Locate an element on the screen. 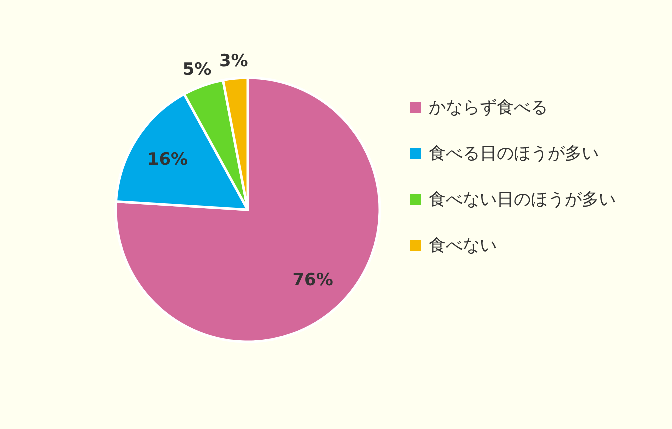  legend-label: 食べる日のほうが多い is located at coordinates (514, 154).